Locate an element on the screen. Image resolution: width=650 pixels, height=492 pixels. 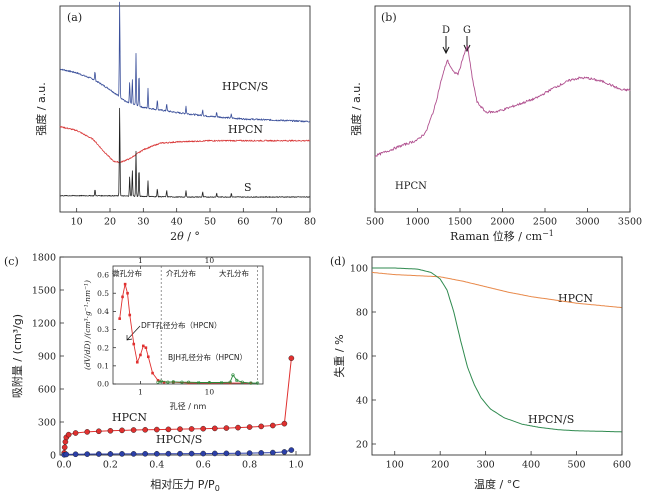
panel-label: (c) is located at coordinates (11, 261).